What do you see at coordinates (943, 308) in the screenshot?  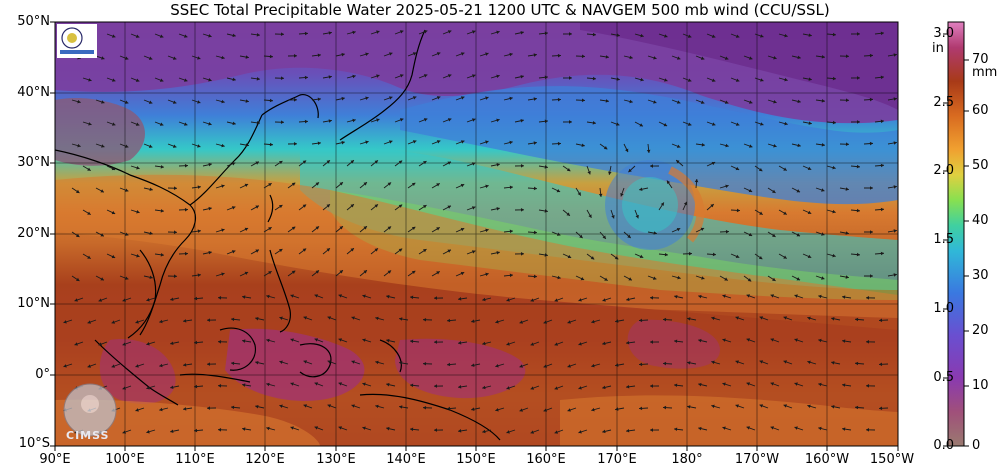 I see `cbar-in-1-0: 1.0` at bounding box center [943, 308].